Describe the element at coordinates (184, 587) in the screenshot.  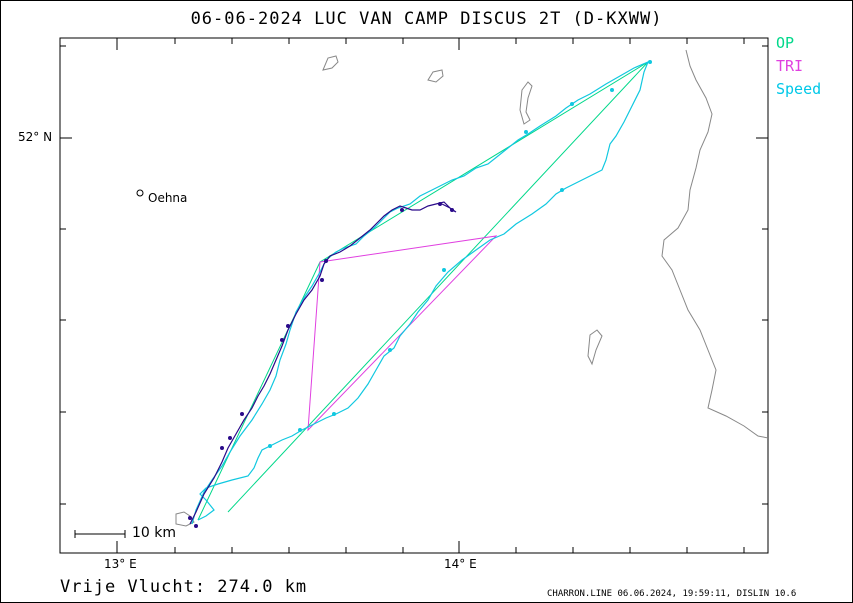
I see `flight-distance: Vrije Vlucht: 274.0 km` at that location.